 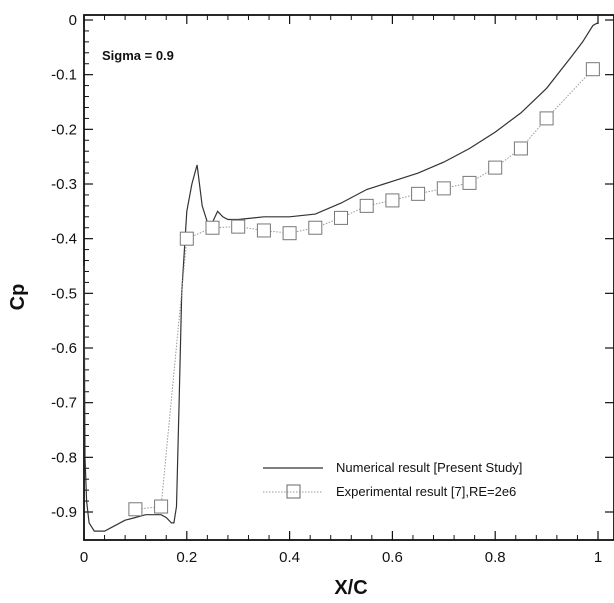 What do you see at coordinates (64, 184) in the screenshot?
I see `y-tick-label: -0.3` at bounding box center [64, 184].